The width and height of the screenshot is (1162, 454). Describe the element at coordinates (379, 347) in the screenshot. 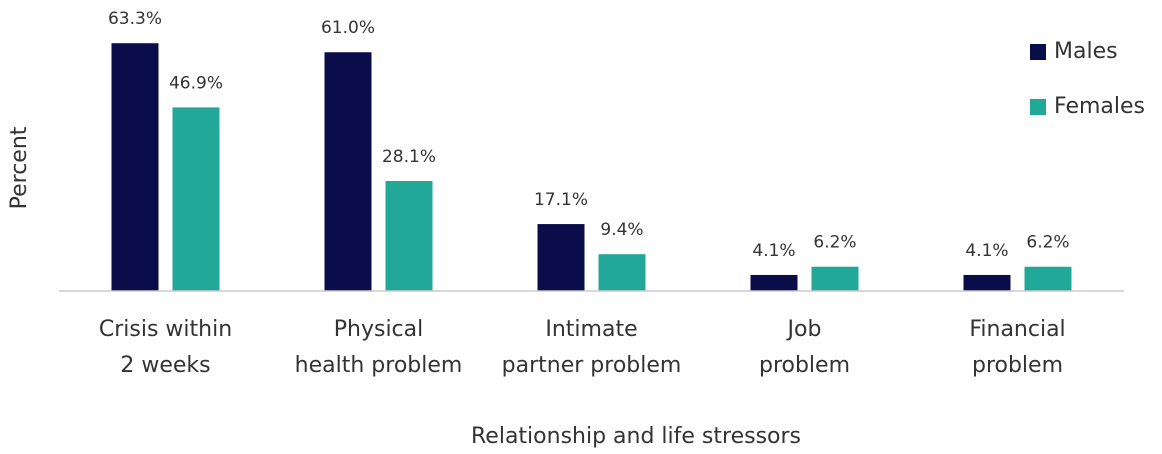

I see `x-tick-label: Physical health problem` at that location.